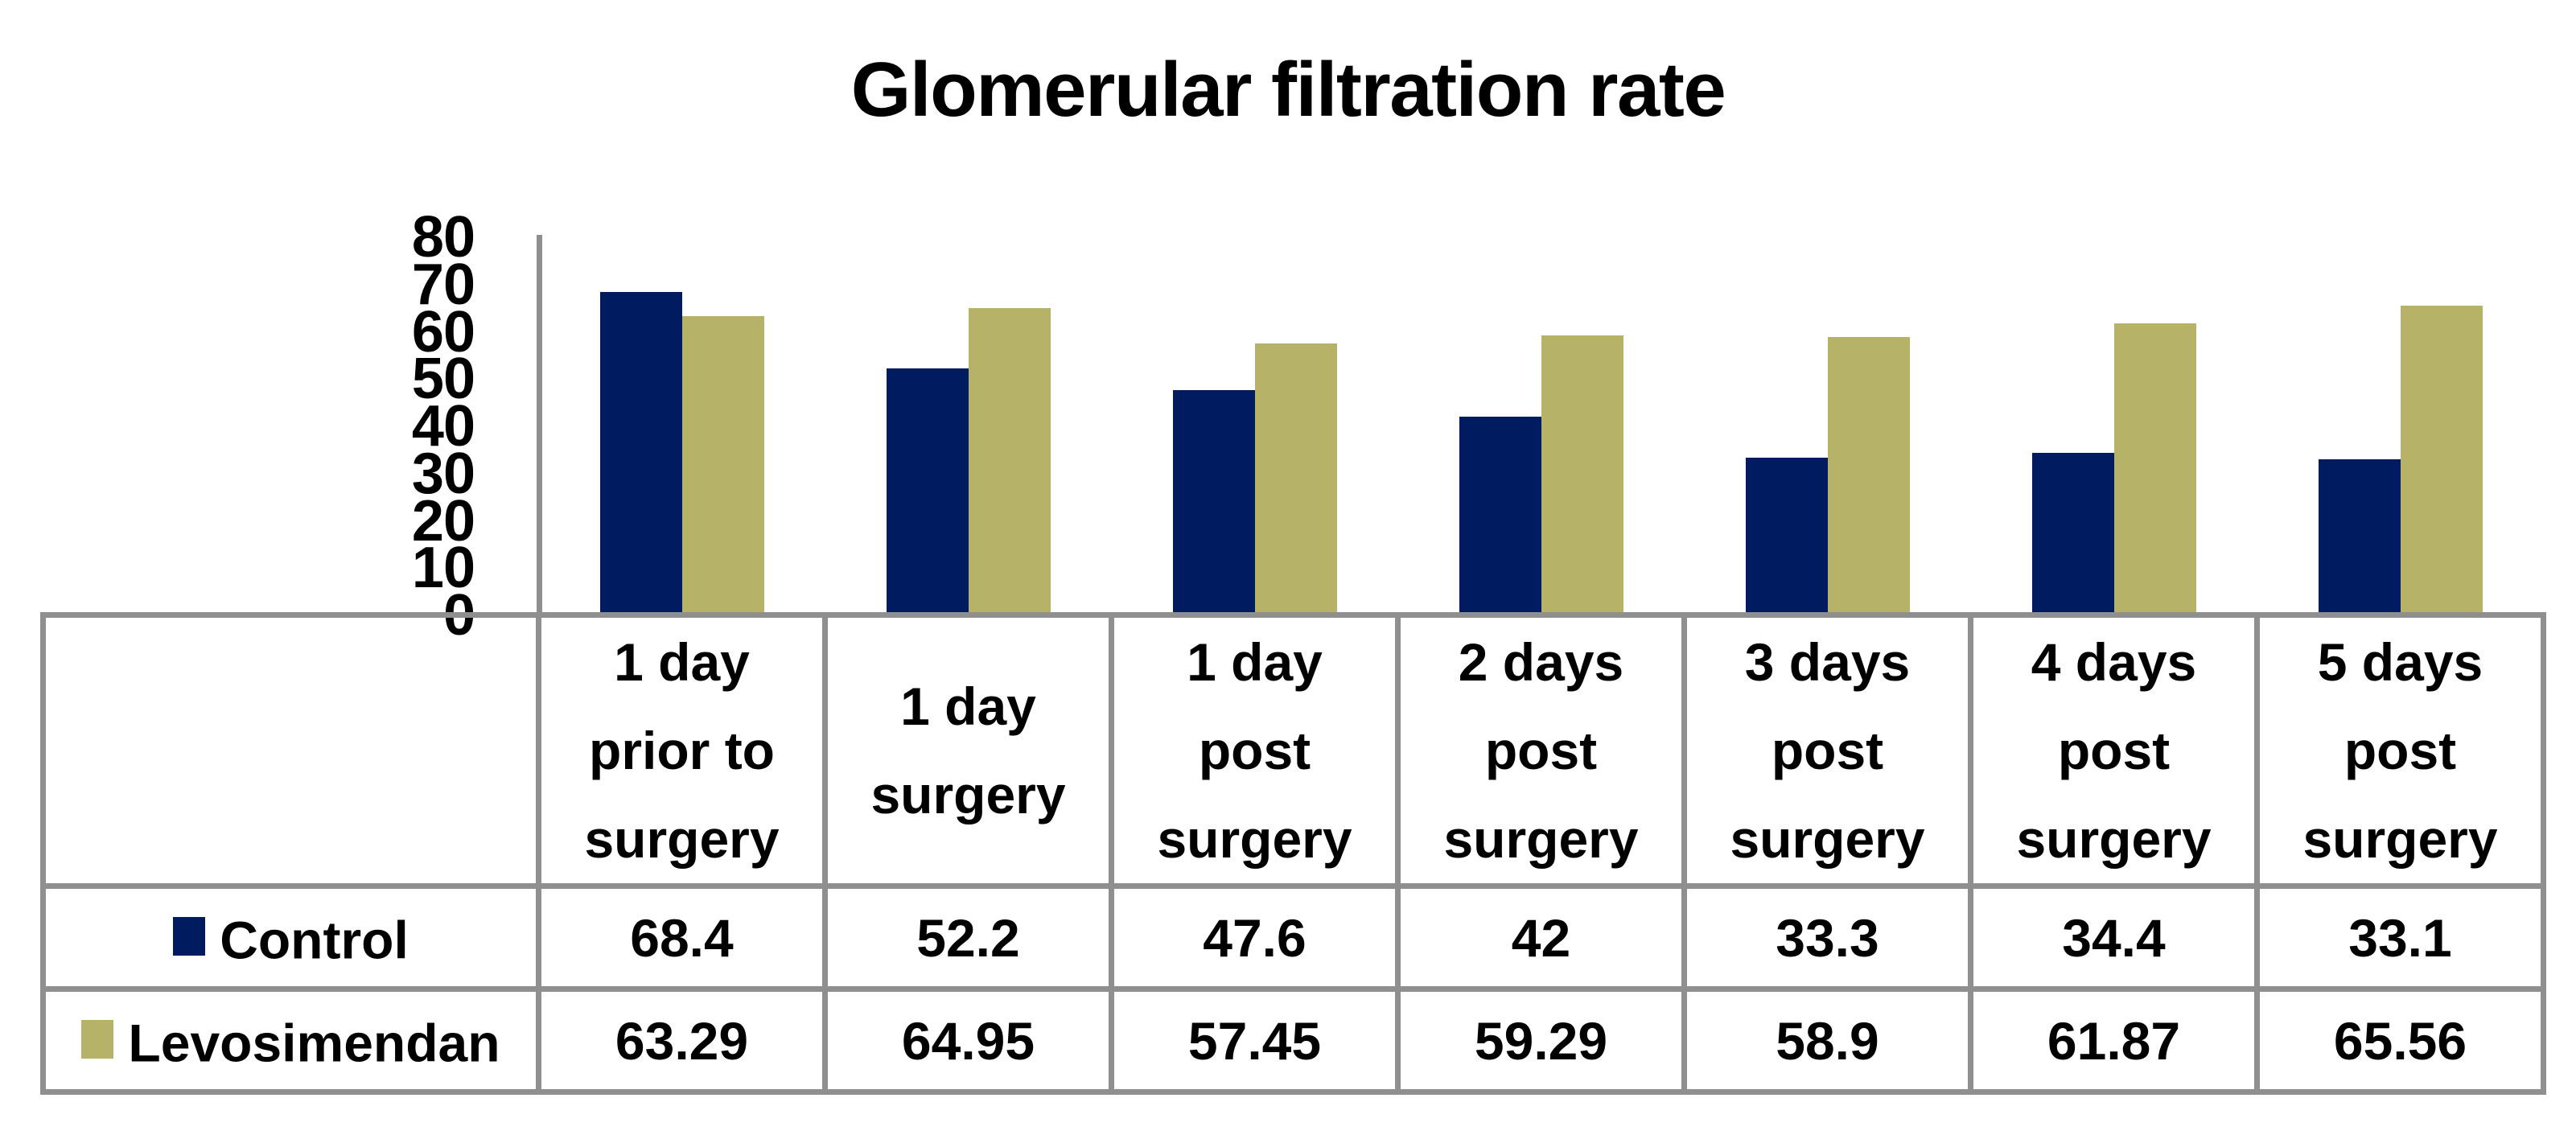 This screenshot has width=2576, height=1135. I want to click on category-header-cell: 1 day prior to surgery, so click(682, 750).